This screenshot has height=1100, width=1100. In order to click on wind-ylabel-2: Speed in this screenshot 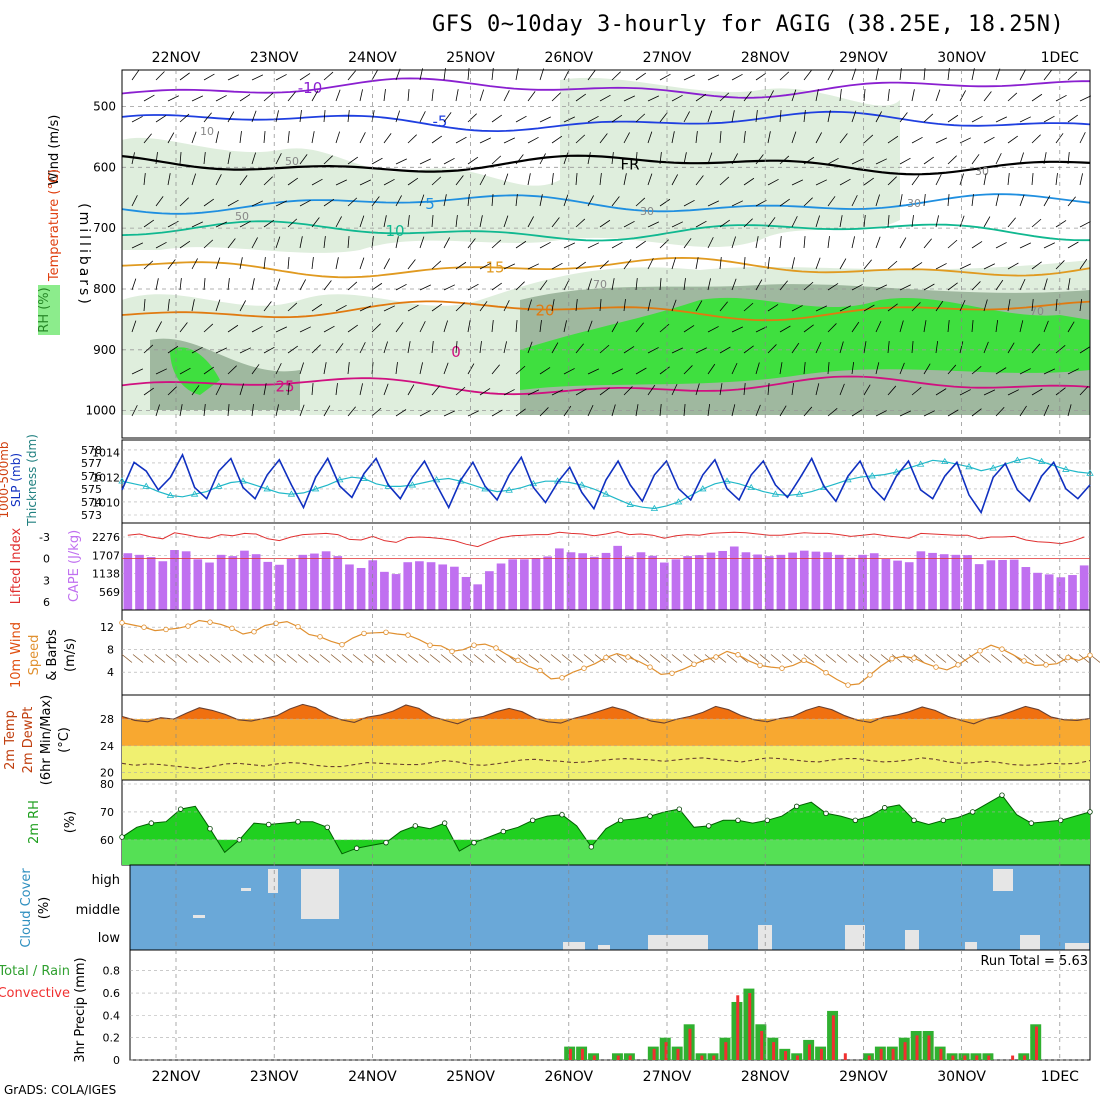, I will do `click(34, 655)`.